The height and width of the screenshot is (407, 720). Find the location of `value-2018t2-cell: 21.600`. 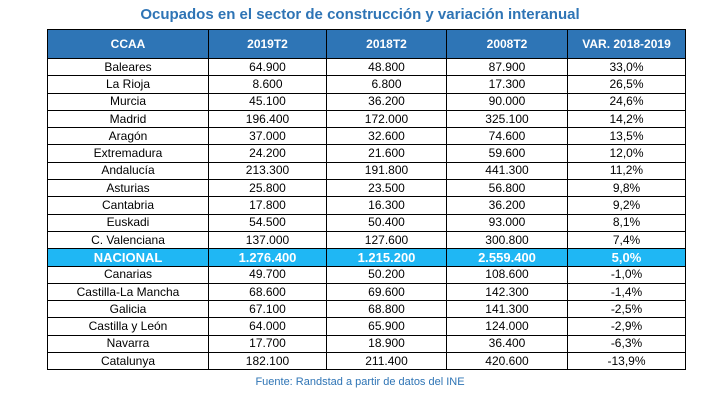

value-2018t2-cell: 21.600 is located at coordinates (386, 153).